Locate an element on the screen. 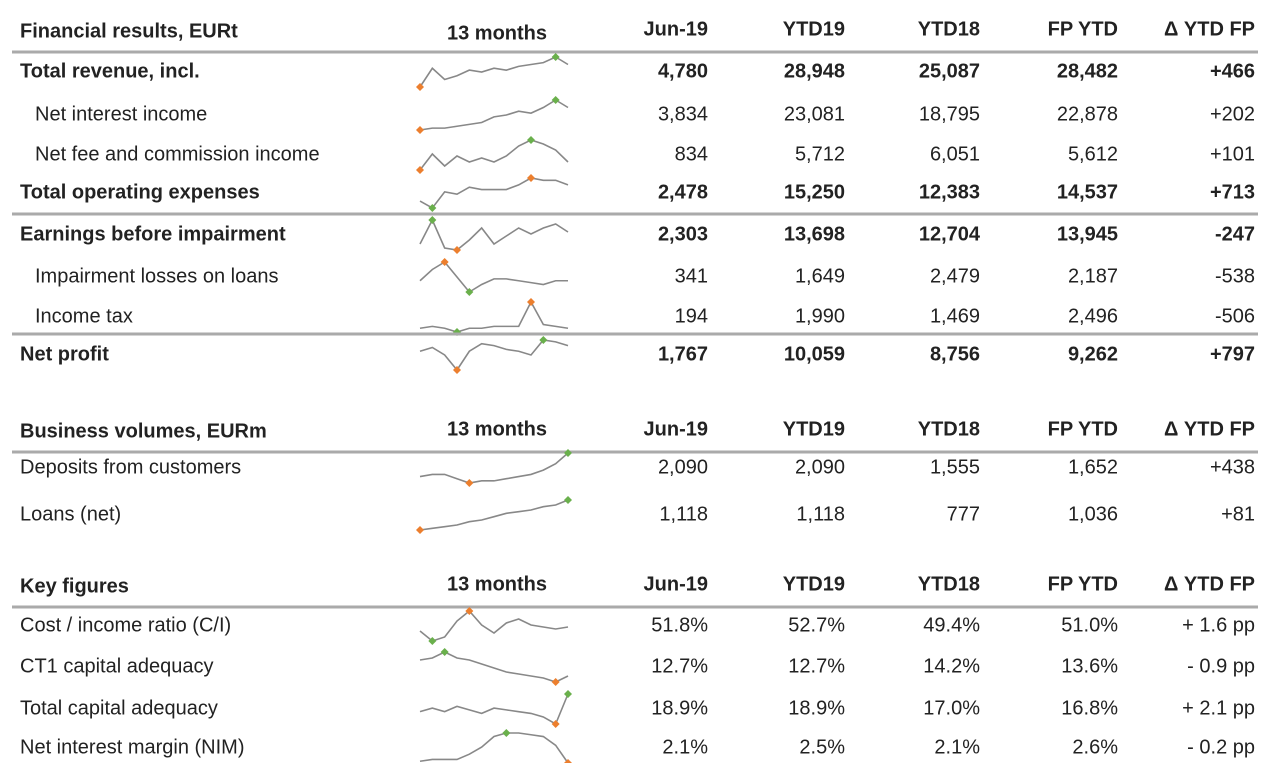 The height and width of the screenshot is (763, 1261). cell: 12,383 is located at coordinates (949, 192).